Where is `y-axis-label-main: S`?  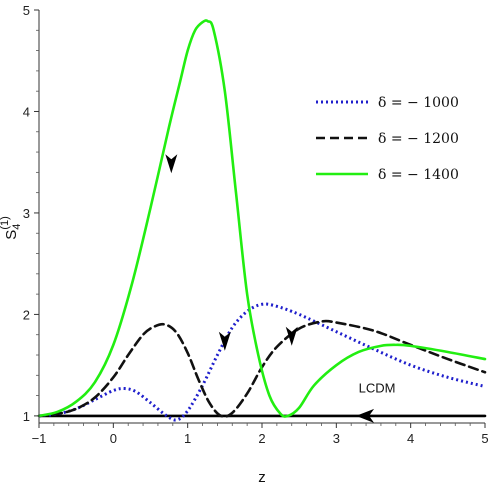 y-axis-label-main: S is located at coordinates (11, 235).